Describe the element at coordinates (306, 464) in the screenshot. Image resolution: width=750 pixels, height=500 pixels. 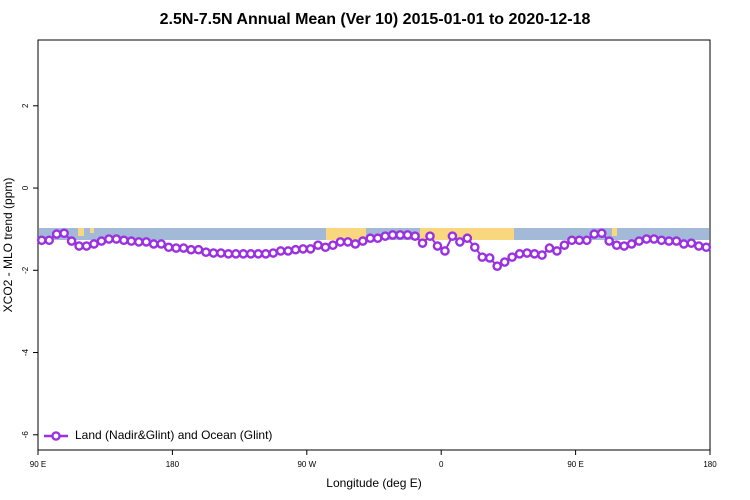
I see `x-tick-label: 90 W` at that location.